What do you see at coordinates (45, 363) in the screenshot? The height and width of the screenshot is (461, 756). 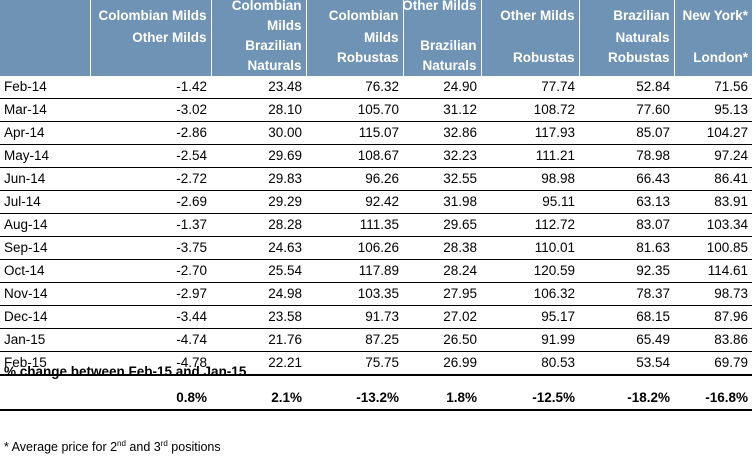 I see `row-month: Feb-15` at bounding box center [45, 363].